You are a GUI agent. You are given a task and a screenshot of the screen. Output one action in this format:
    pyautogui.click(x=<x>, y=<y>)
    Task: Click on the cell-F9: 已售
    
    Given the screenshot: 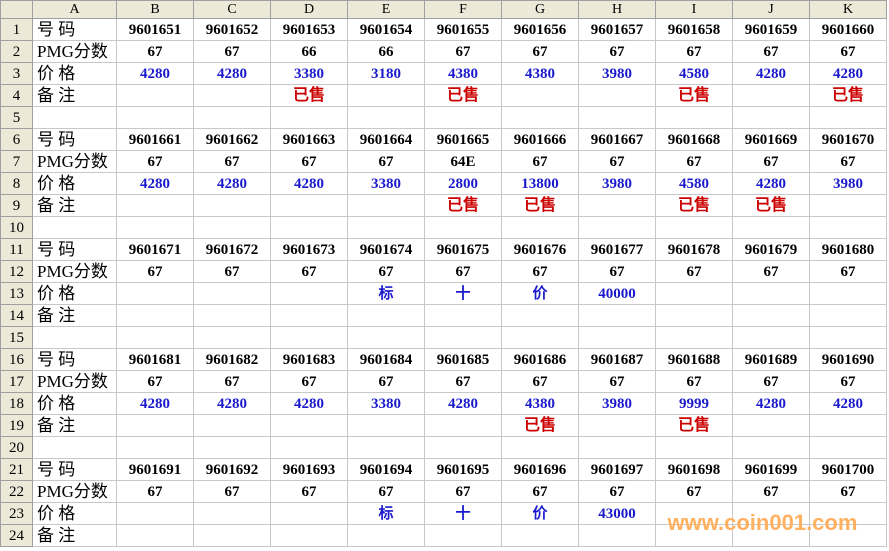 What is the action you would take?
    pyautogui.click(x=463, y=205)
    